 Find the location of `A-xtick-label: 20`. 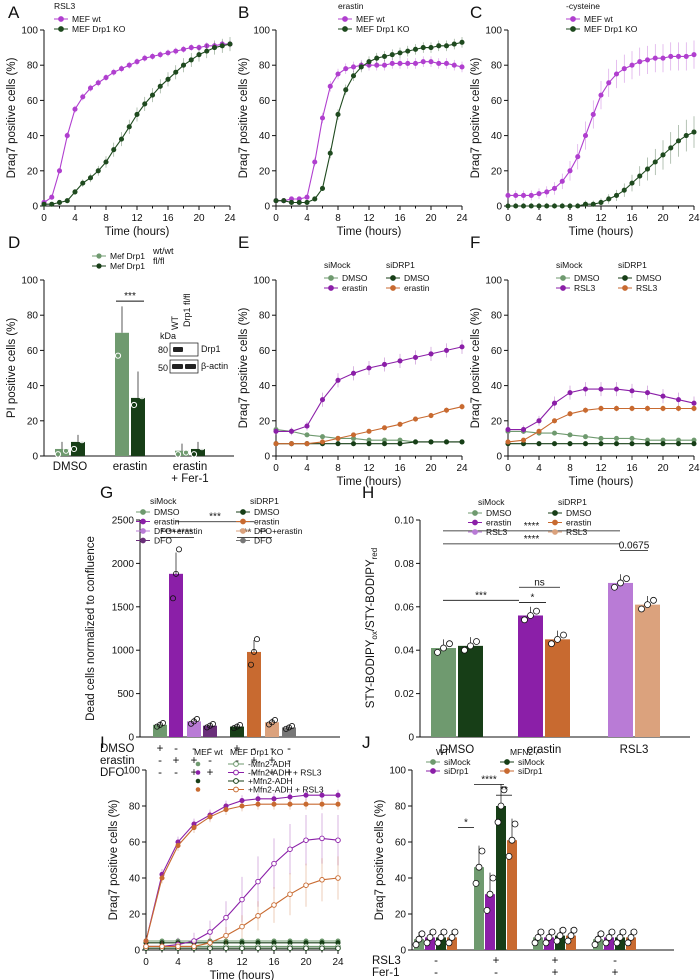

A-xtick-label: 20 is located at coordinates (199, 218).